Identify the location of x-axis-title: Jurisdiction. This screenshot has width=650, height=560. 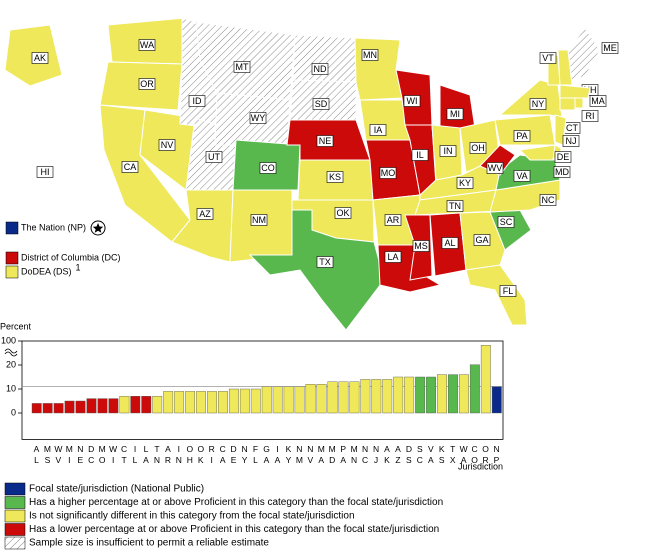
(480, 466).